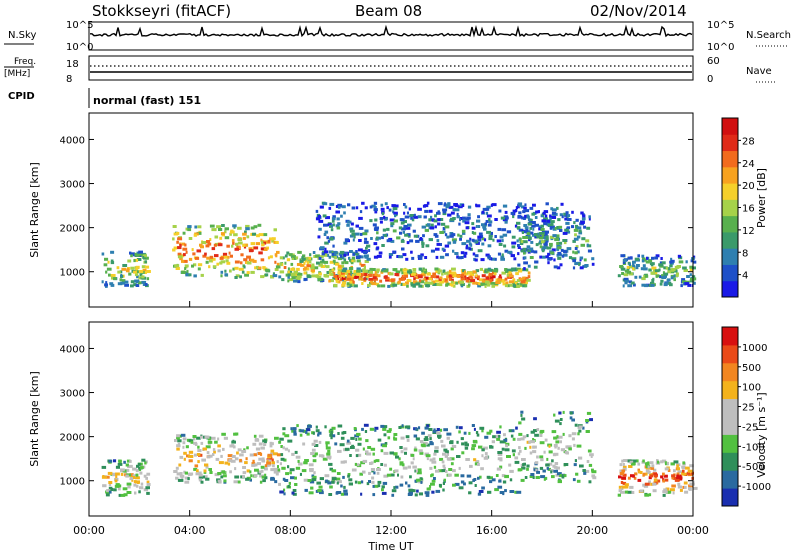 The image size is (800, 554). I want to click on colorbar-tick-label: 28, so click(748, 141).